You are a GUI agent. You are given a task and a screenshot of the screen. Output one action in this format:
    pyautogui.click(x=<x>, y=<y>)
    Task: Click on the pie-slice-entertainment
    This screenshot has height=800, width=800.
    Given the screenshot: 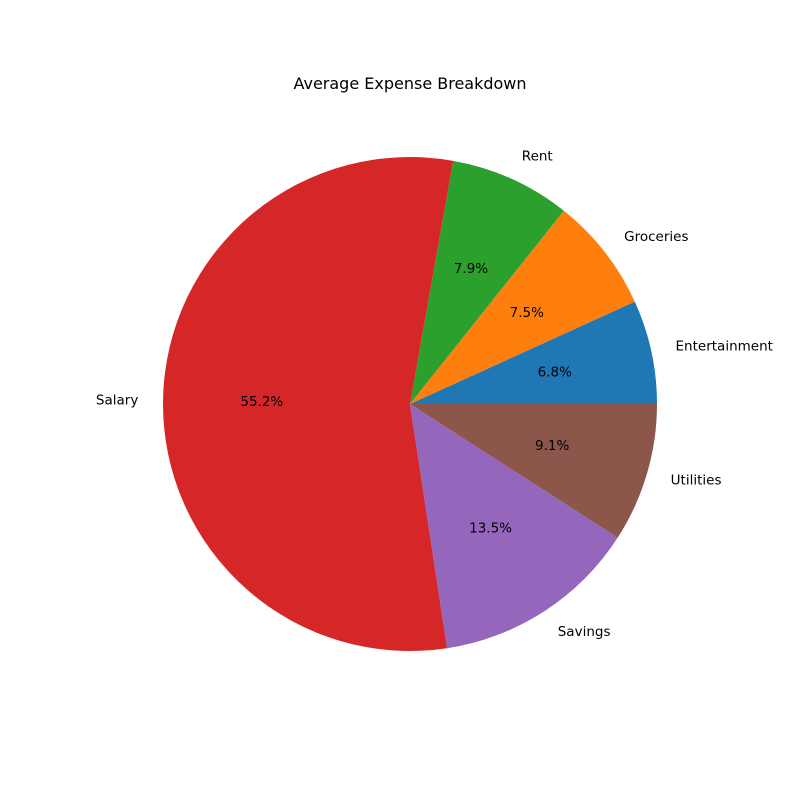 What is the action you would take?
    pyautogui.click(x=533, y=352)
    